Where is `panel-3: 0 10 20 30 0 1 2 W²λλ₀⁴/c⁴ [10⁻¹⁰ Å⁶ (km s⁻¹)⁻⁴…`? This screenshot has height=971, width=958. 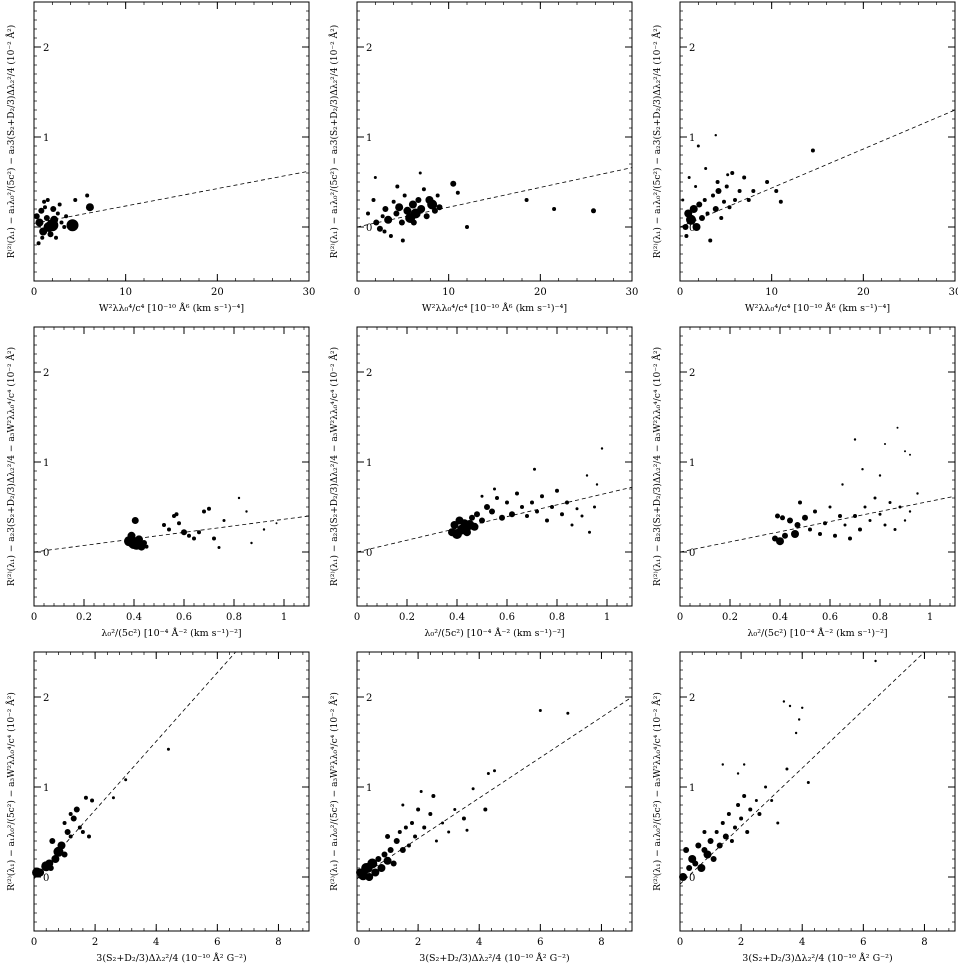
panel-3: 0 10 20 30 0 1 2 W²λλ₀⁴/c⁴ [10⁻¹⁰ Å⁶ (km s⁻¹)⁻⁴… is located at coordinates (804, 157).